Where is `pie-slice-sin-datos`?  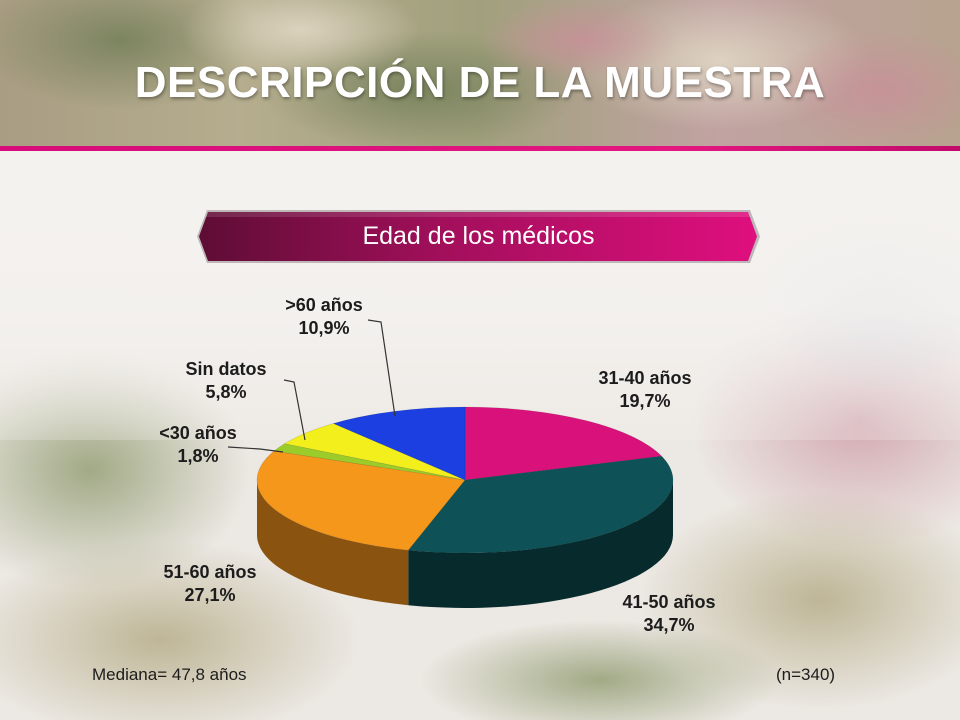
pie-slice-sin-datos is located at coordinates (374, 452).